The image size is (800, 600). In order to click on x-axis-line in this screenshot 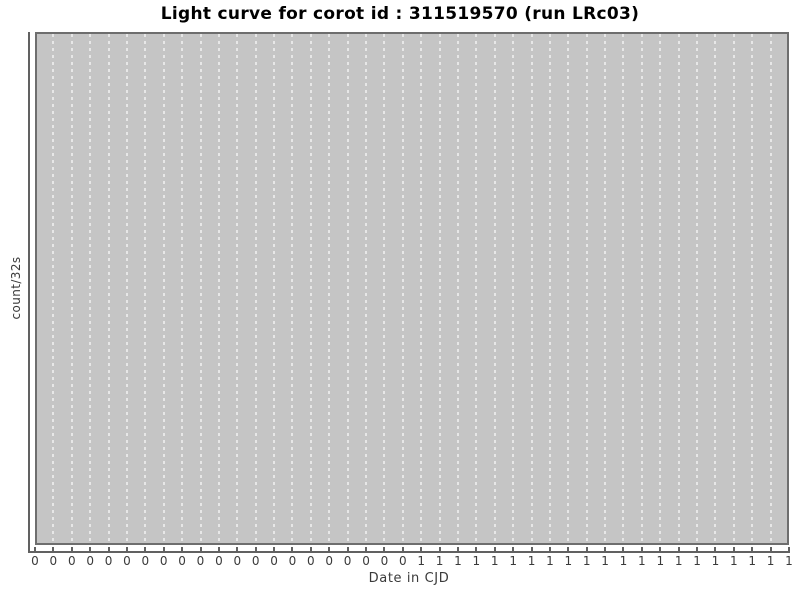, I will do `click(409, 552)`.